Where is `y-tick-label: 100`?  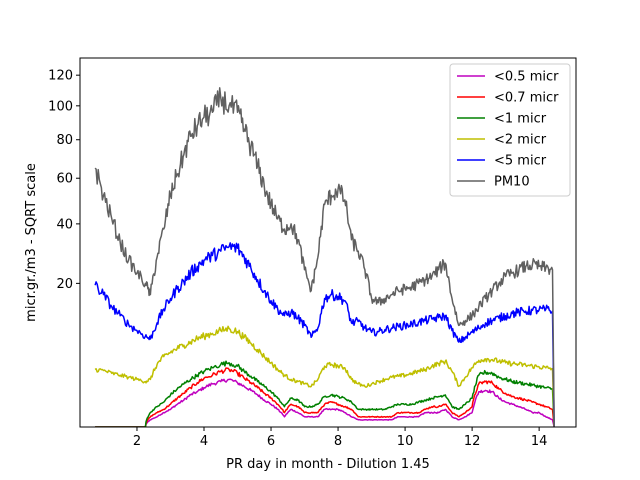 y-tick-label: 100 is located at coordinates (60, 106).